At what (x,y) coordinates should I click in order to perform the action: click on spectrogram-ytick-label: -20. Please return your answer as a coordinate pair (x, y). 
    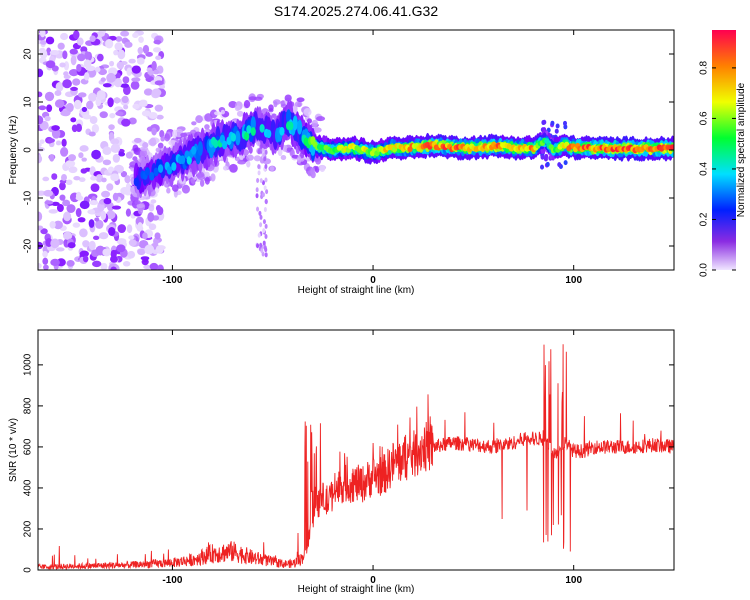
    Looking at the image, I should click on (28, 245).